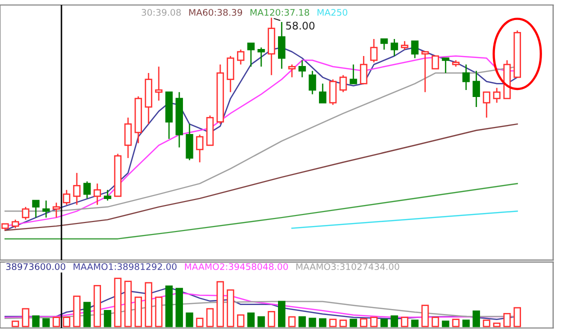 The height and width of the screenshot is (333, 561). What do you see at coordinates (215, 12) in the screenshot?
I see `text: MA60:38.39` at bounding box center [215, 12].